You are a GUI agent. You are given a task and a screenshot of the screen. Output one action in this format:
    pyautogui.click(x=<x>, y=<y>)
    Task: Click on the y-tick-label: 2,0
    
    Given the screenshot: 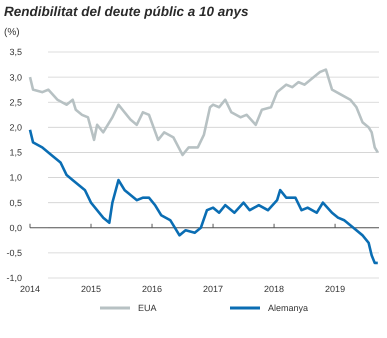 What is the action you would take?
    pyautogui.click(x=15, y=127)
    